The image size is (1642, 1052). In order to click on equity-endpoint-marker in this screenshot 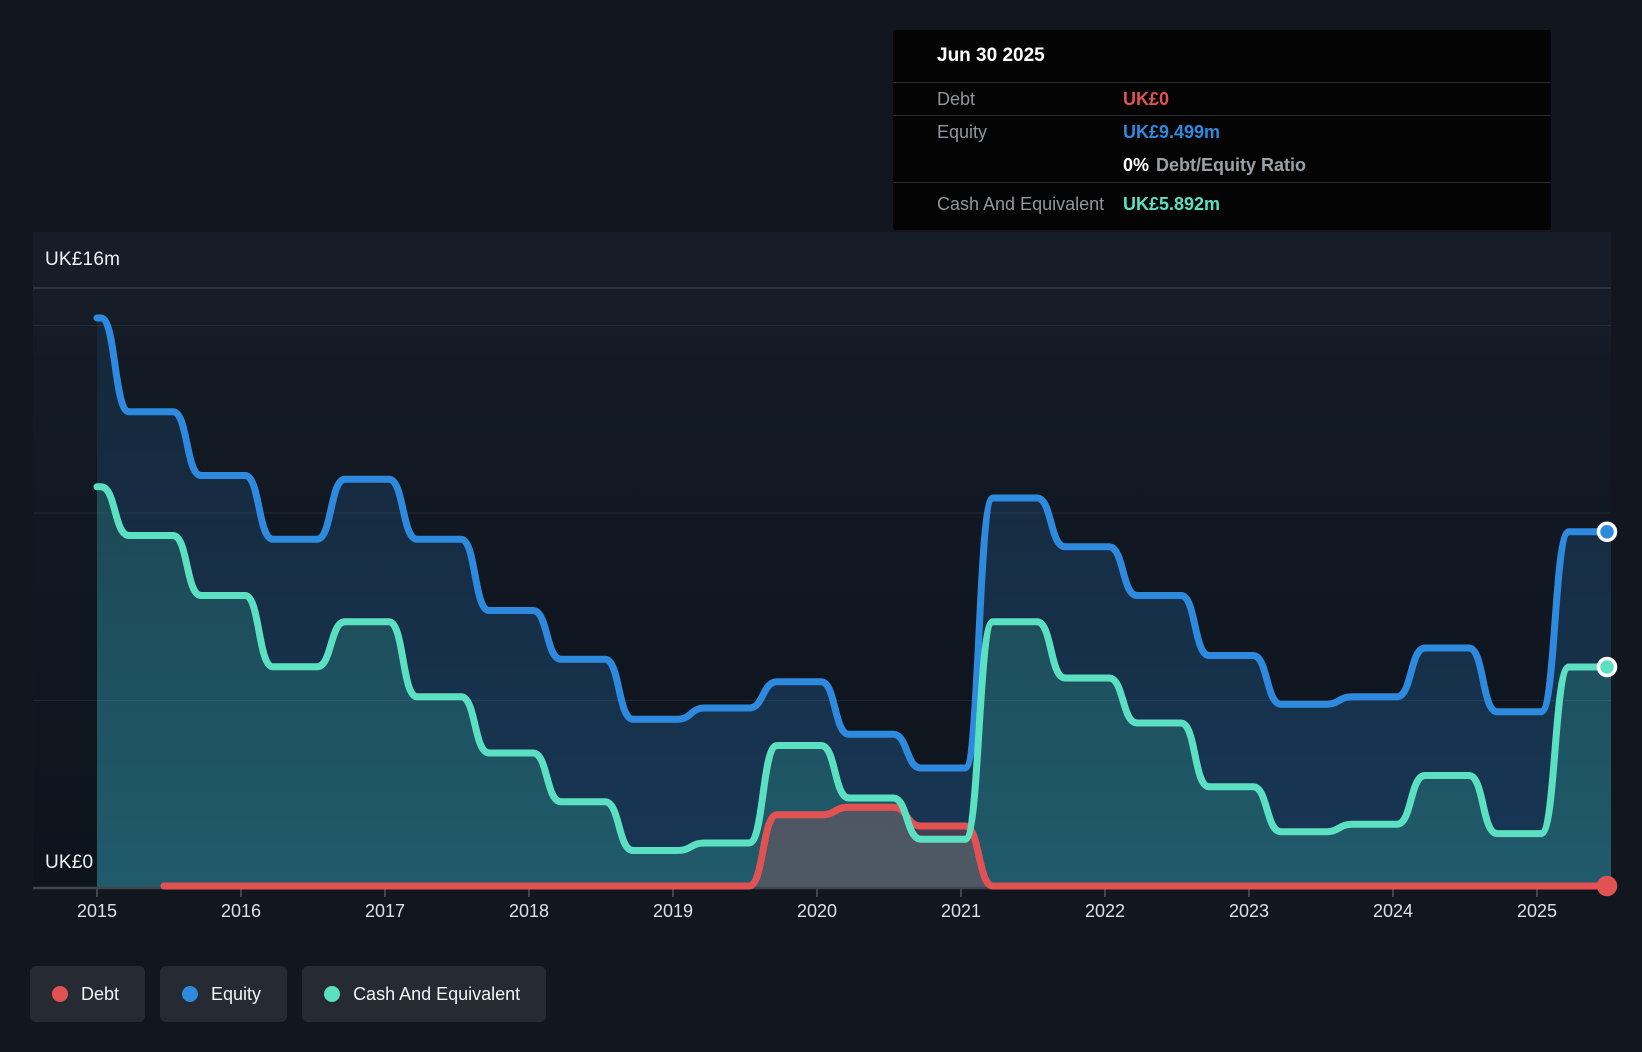, I will do `click(1607, 532)`.